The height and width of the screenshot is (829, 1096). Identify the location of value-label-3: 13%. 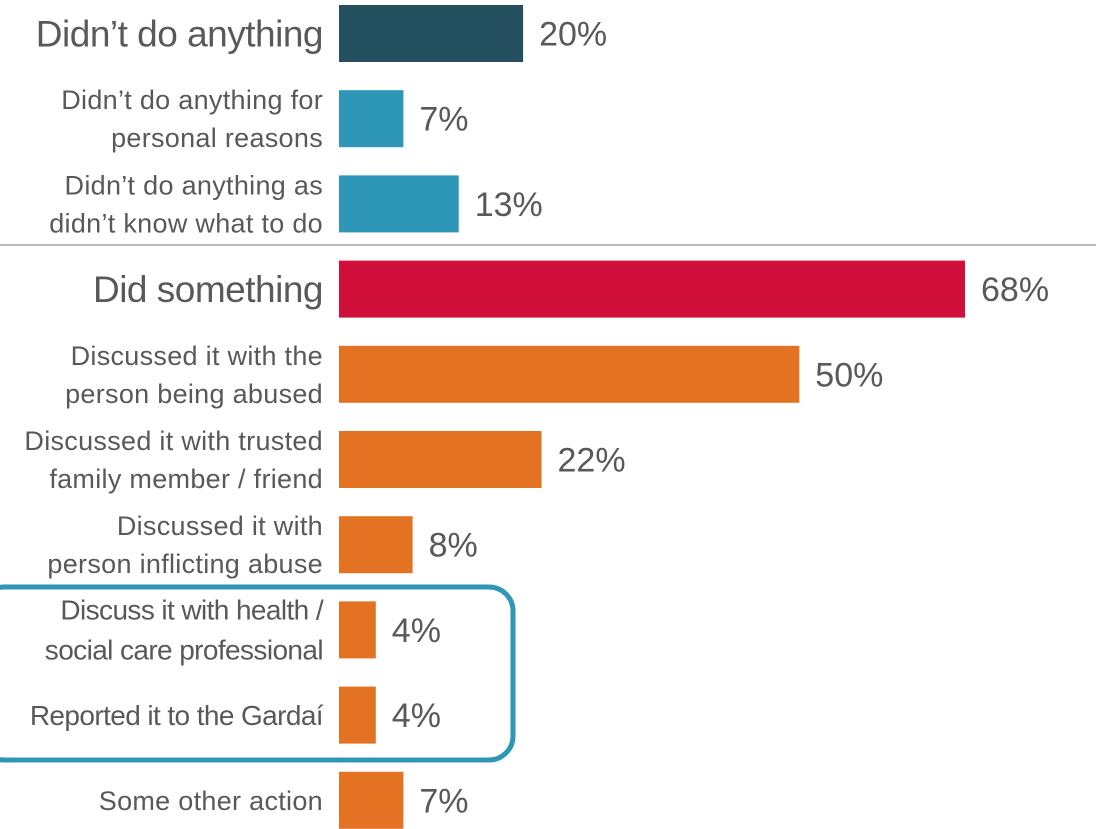
(509, 205).